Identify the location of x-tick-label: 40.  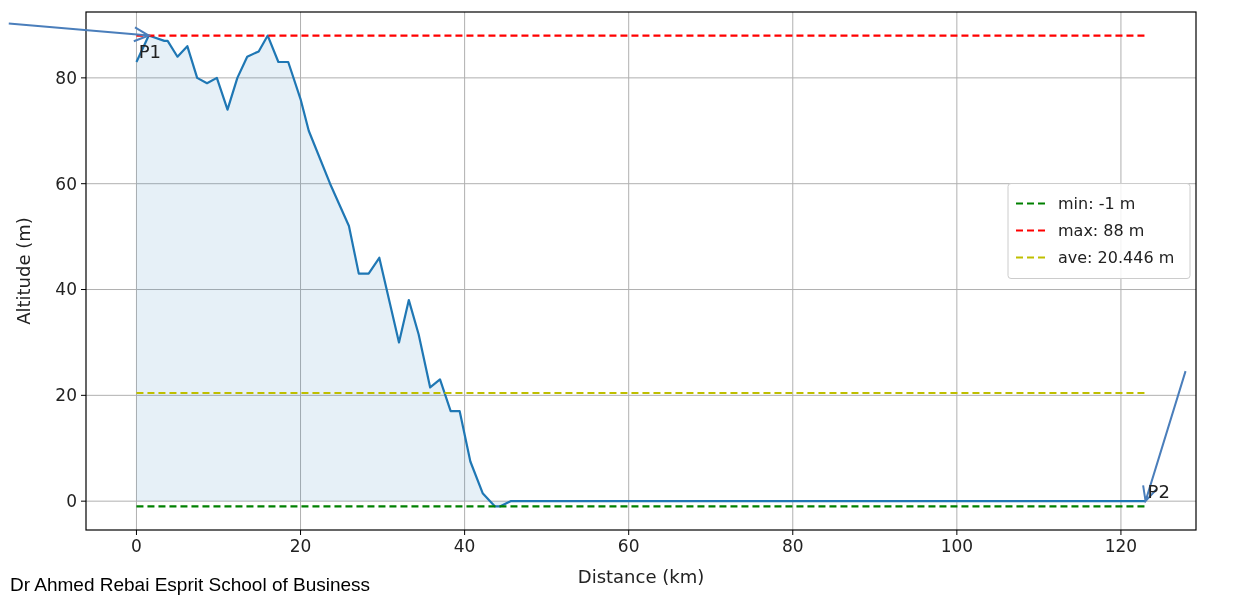
(464, 546).